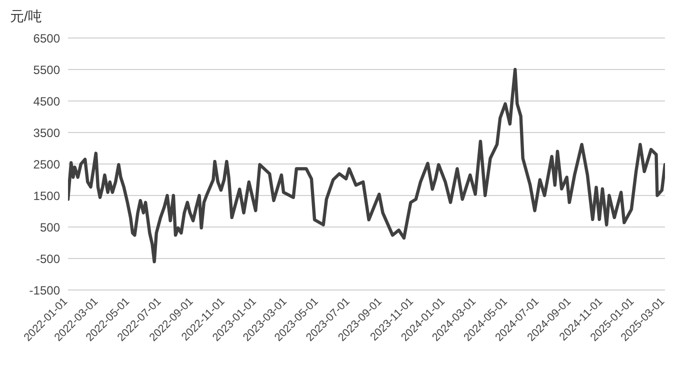 The height and width of the screenshot is (368, 681). I want to click on y-tick-label: 2500, so click(46, 164).